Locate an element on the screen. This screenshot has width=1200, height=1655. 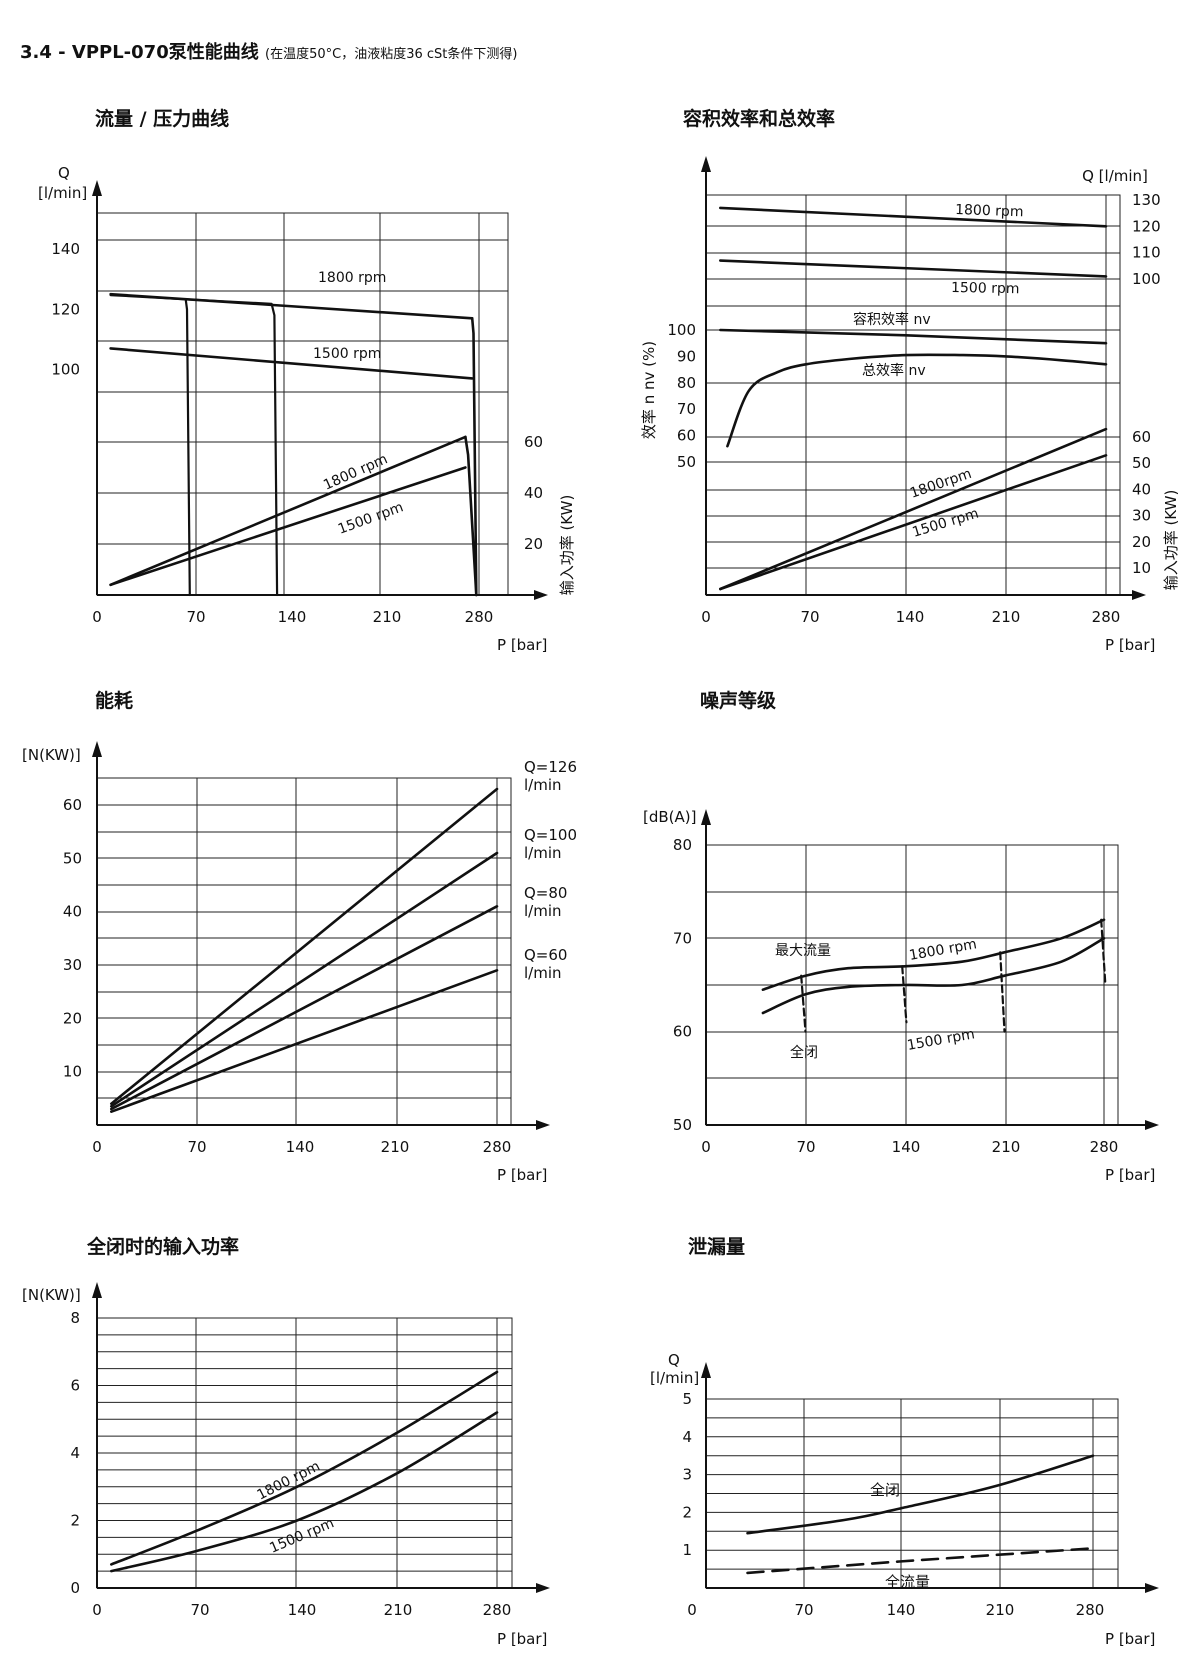
page-subtitle: (在温度50°C，油液粘度36 cSt条件下测得) is located at coordinates (391, 54).